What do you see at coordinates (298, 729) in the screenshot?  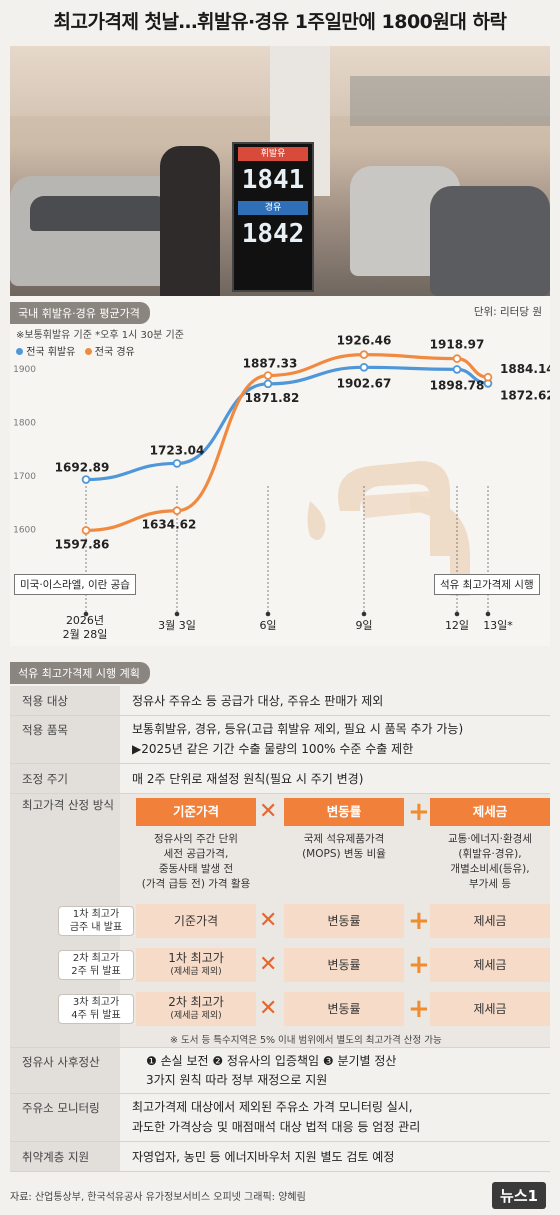 I see `row-text-items-1: 보통휘발유, 경유, 등유(고급 휘발유 제외, 필요 시 품목 추가 가능)` at bounding box center [298, 729].